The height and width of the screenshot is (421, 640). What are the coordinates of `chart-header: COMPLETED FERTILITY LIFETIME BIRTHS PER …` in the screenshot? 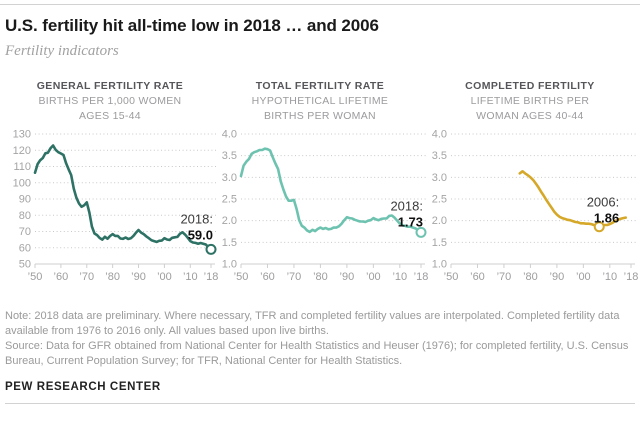 It's located at (530, 101).